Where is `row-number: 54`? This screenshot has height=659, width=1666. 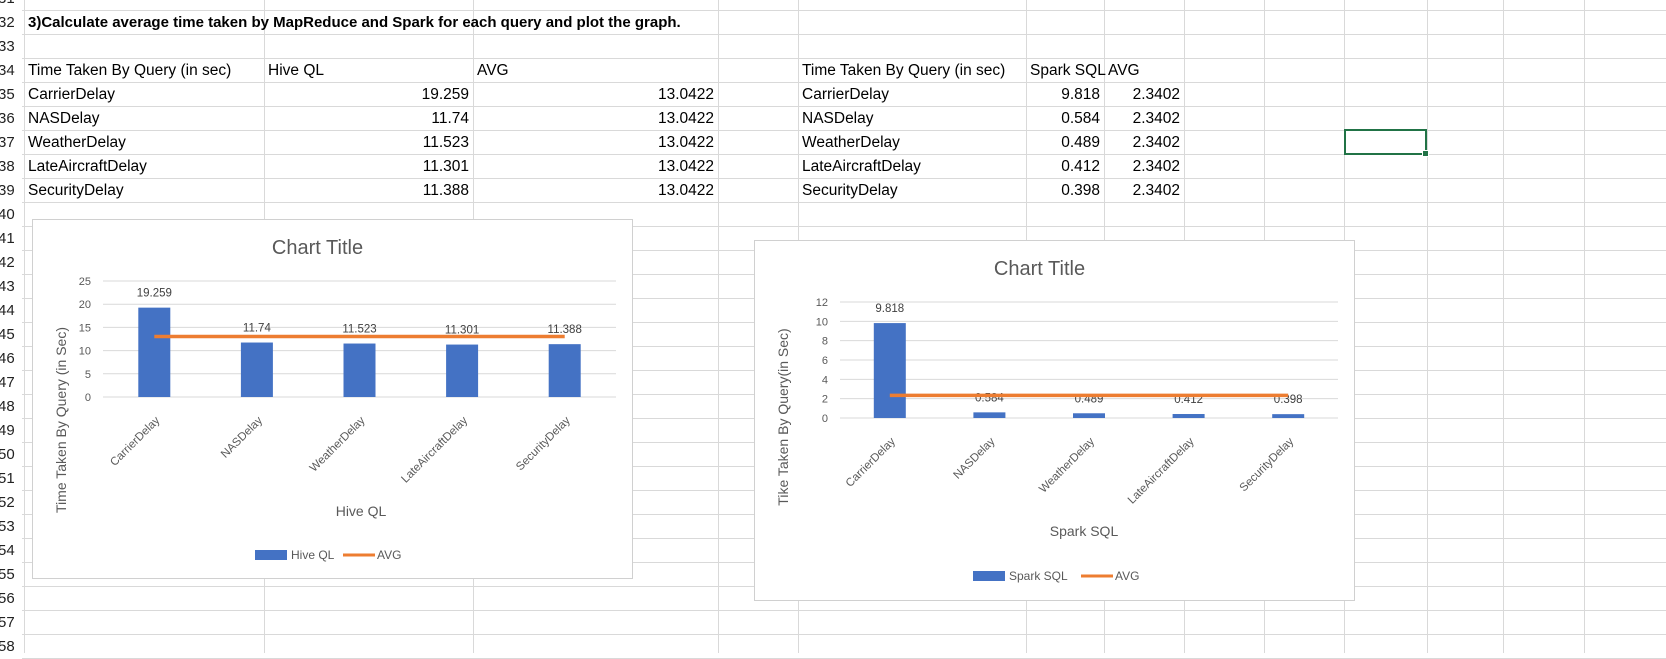
row-number: 54 is located at coordinates (11, 551).